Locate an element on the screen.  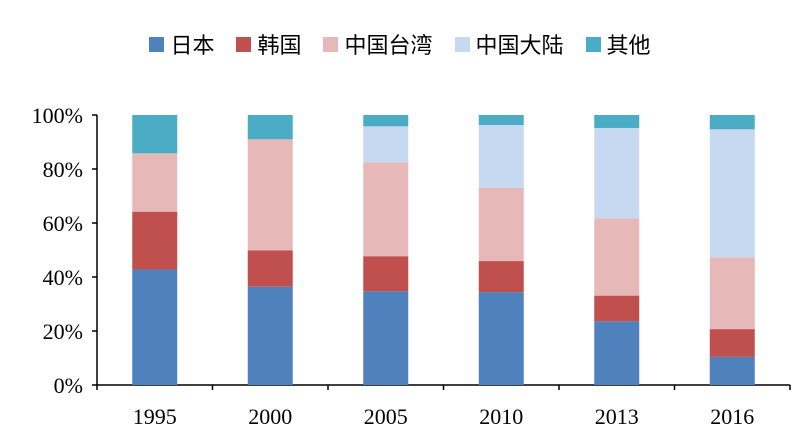
x-tick-label: 2016 is located at coordinates (732, 416).